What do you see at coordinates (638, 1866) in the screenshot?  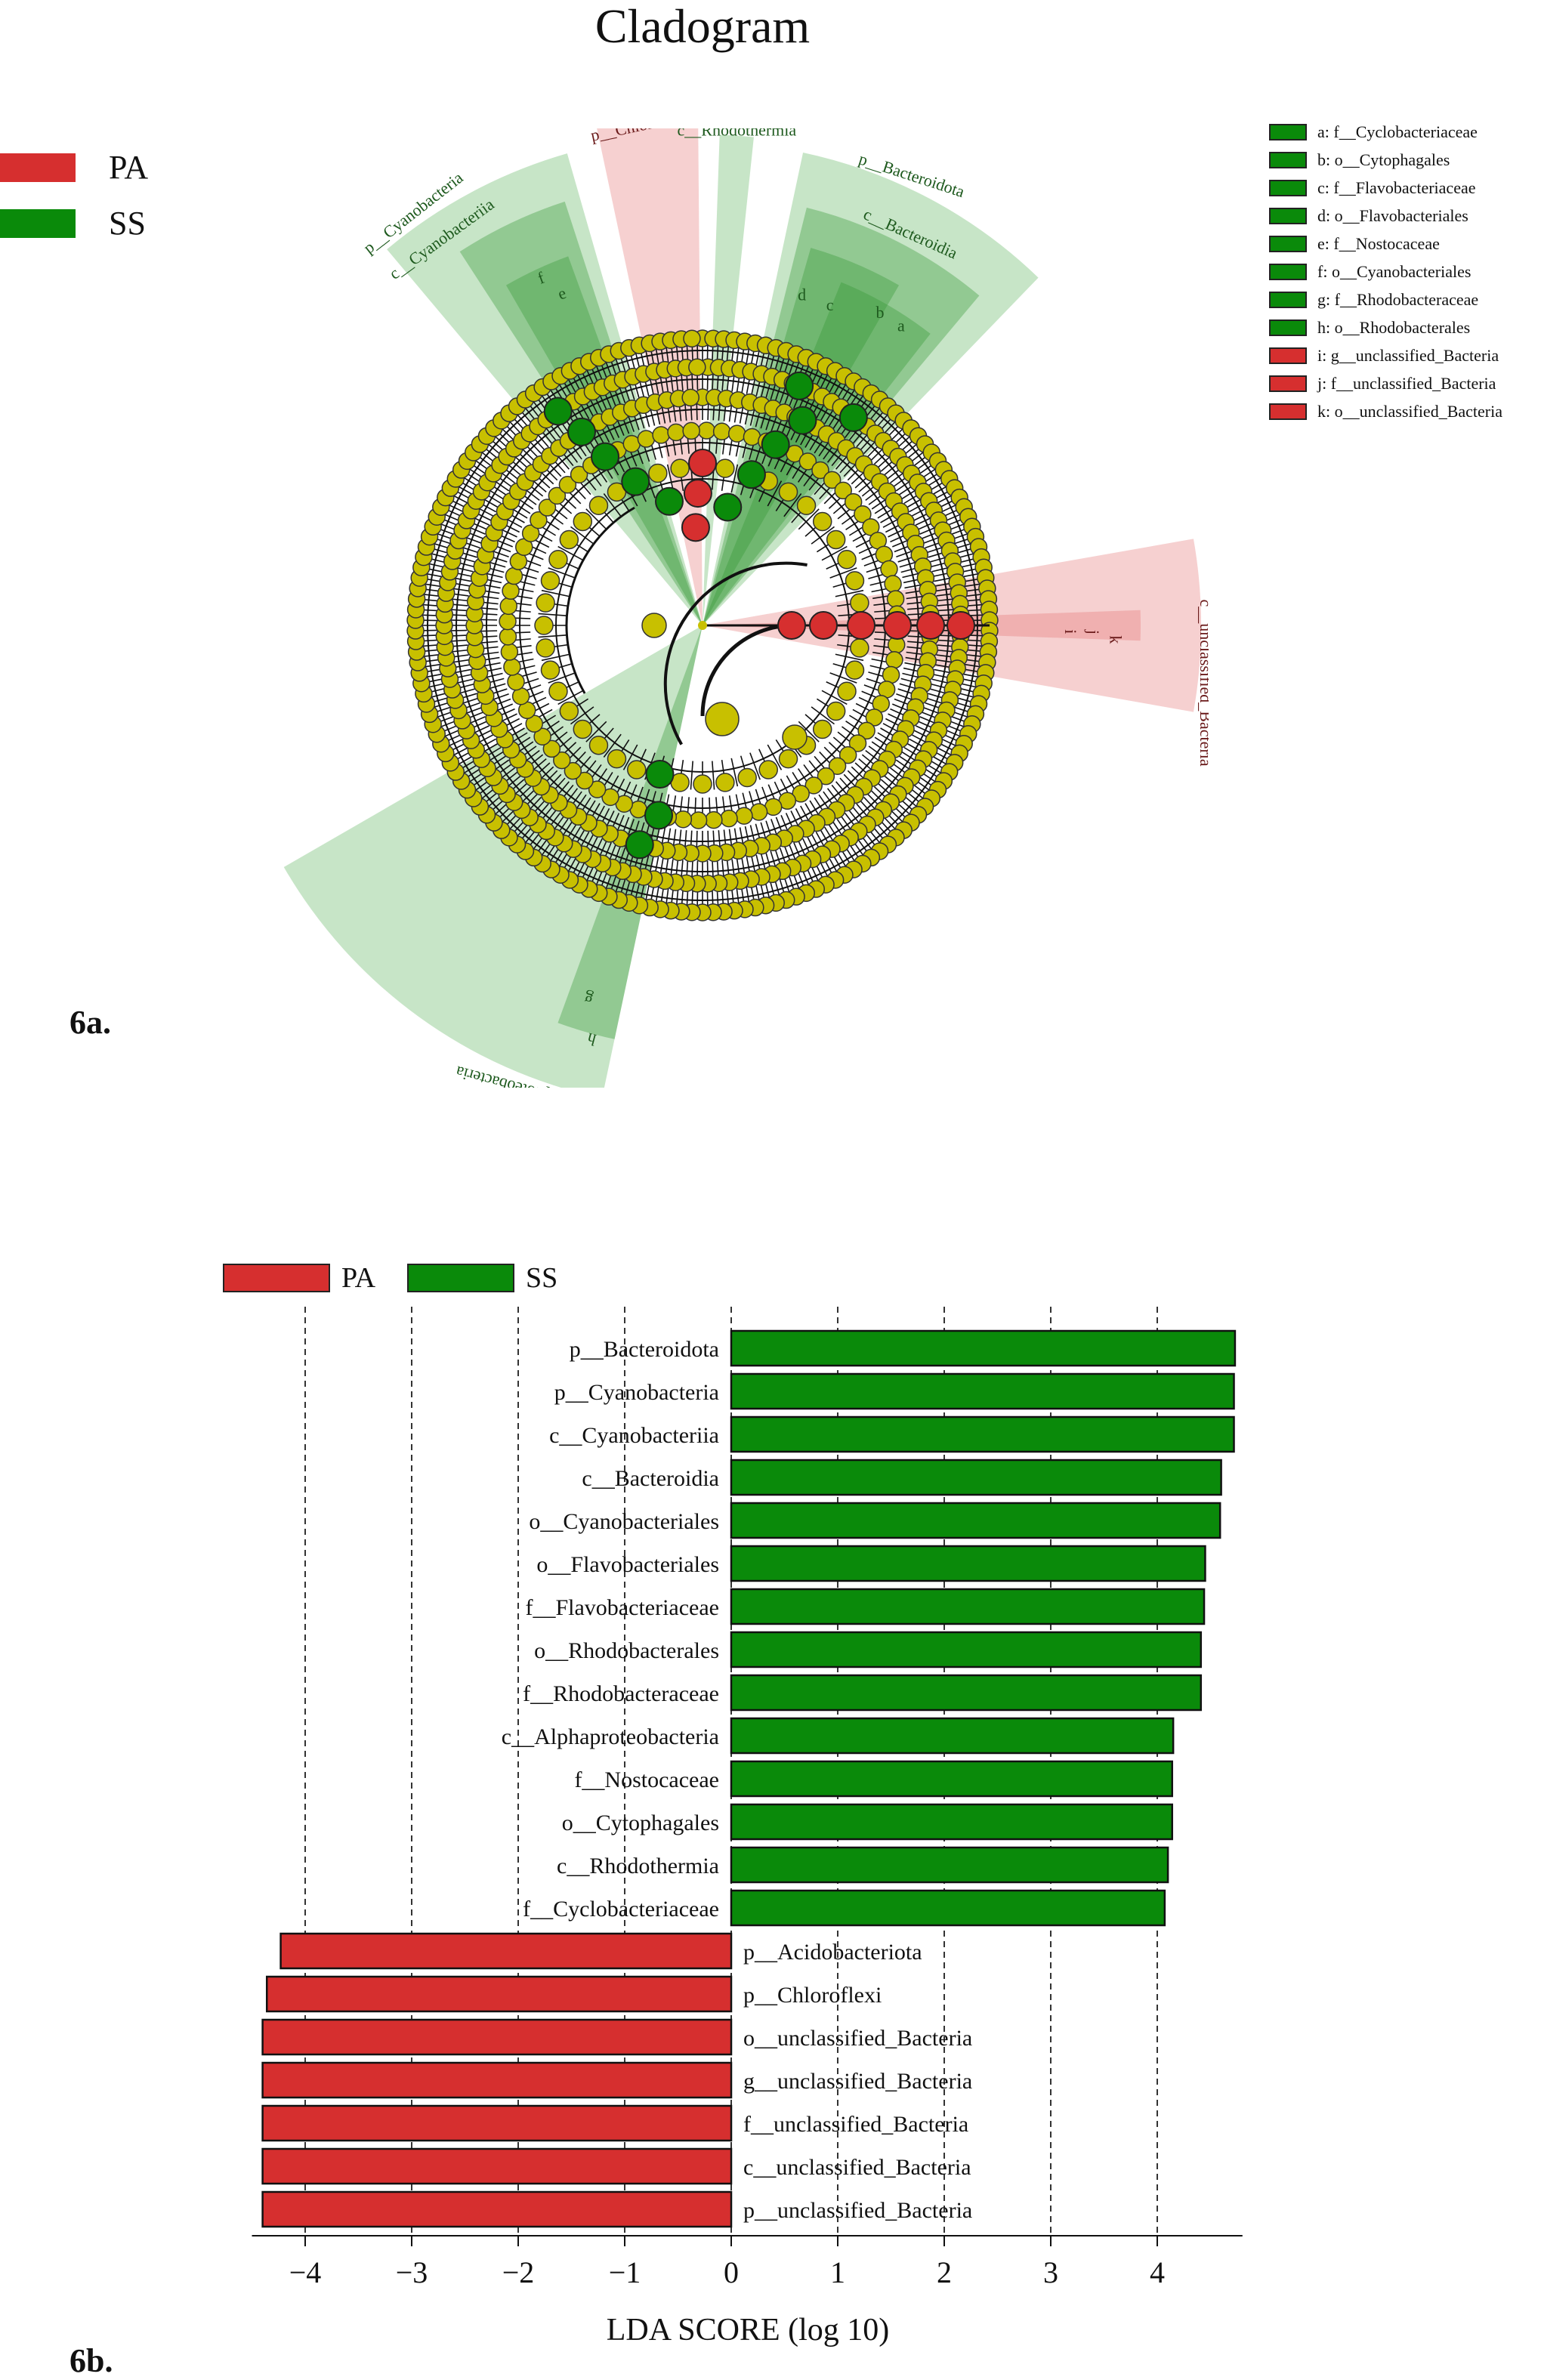 I see `category-label: c__Rhodothermia` at bounding box center [638, 1866].